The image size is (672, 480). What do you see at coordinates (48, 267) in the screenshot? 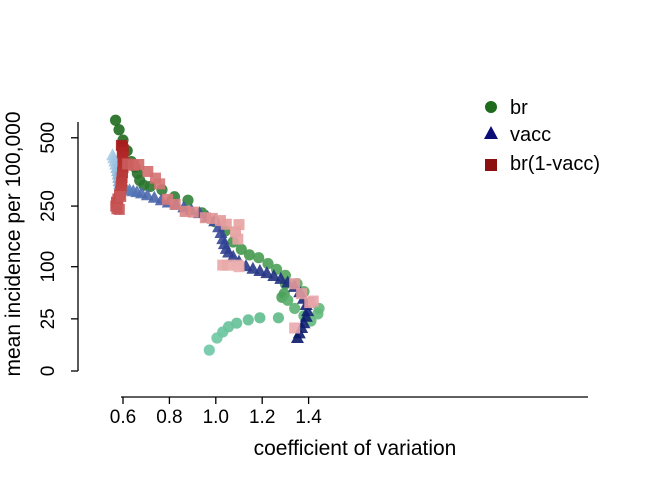
I see `y-tick-label: 100` at bounding box center [48, 267].